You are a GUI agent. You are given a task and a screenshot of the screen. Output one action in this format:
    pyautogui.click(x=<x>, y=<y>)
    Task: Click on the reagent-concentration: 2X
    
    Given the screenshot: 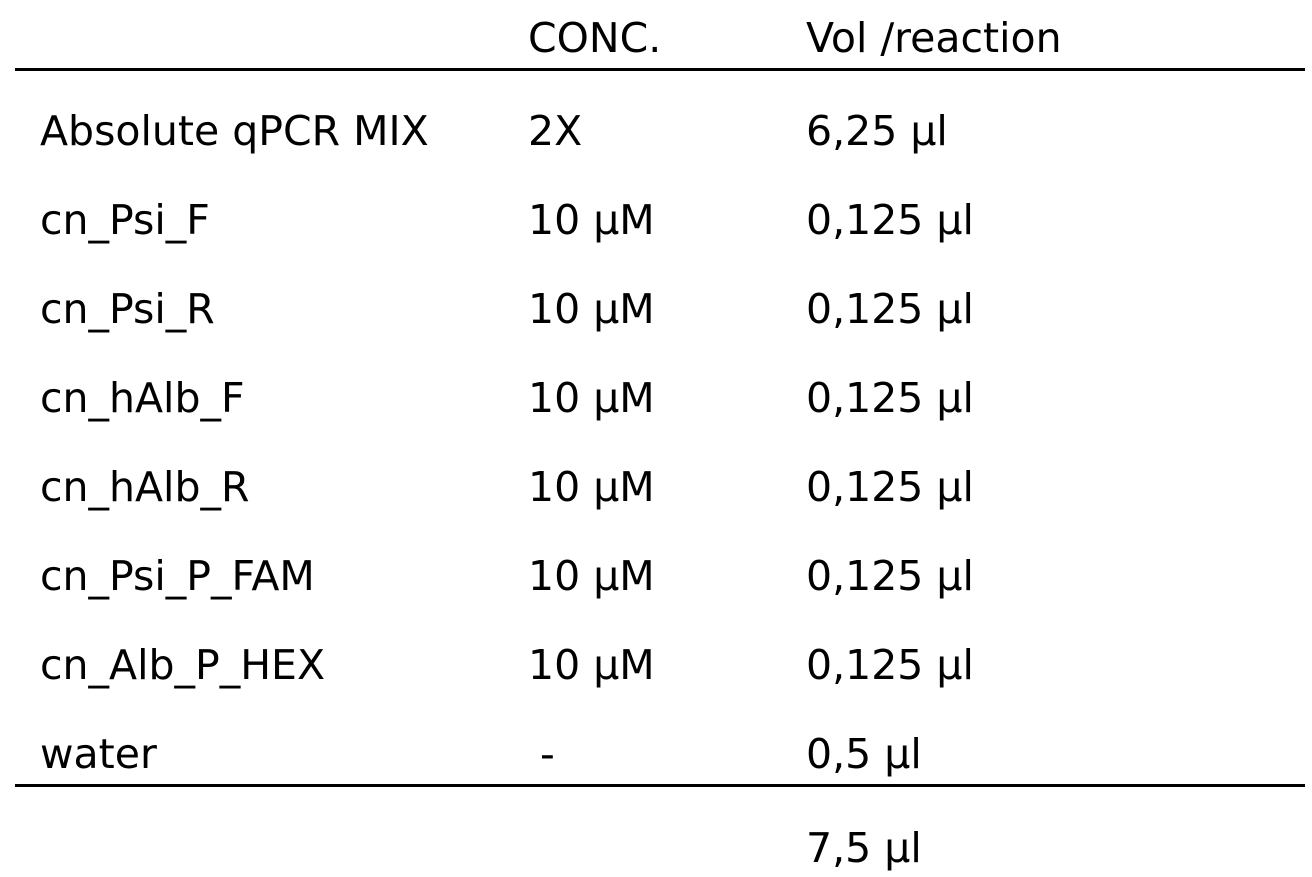 What is the action you would take?
    pyautogui.click(x=555, y=131)
    